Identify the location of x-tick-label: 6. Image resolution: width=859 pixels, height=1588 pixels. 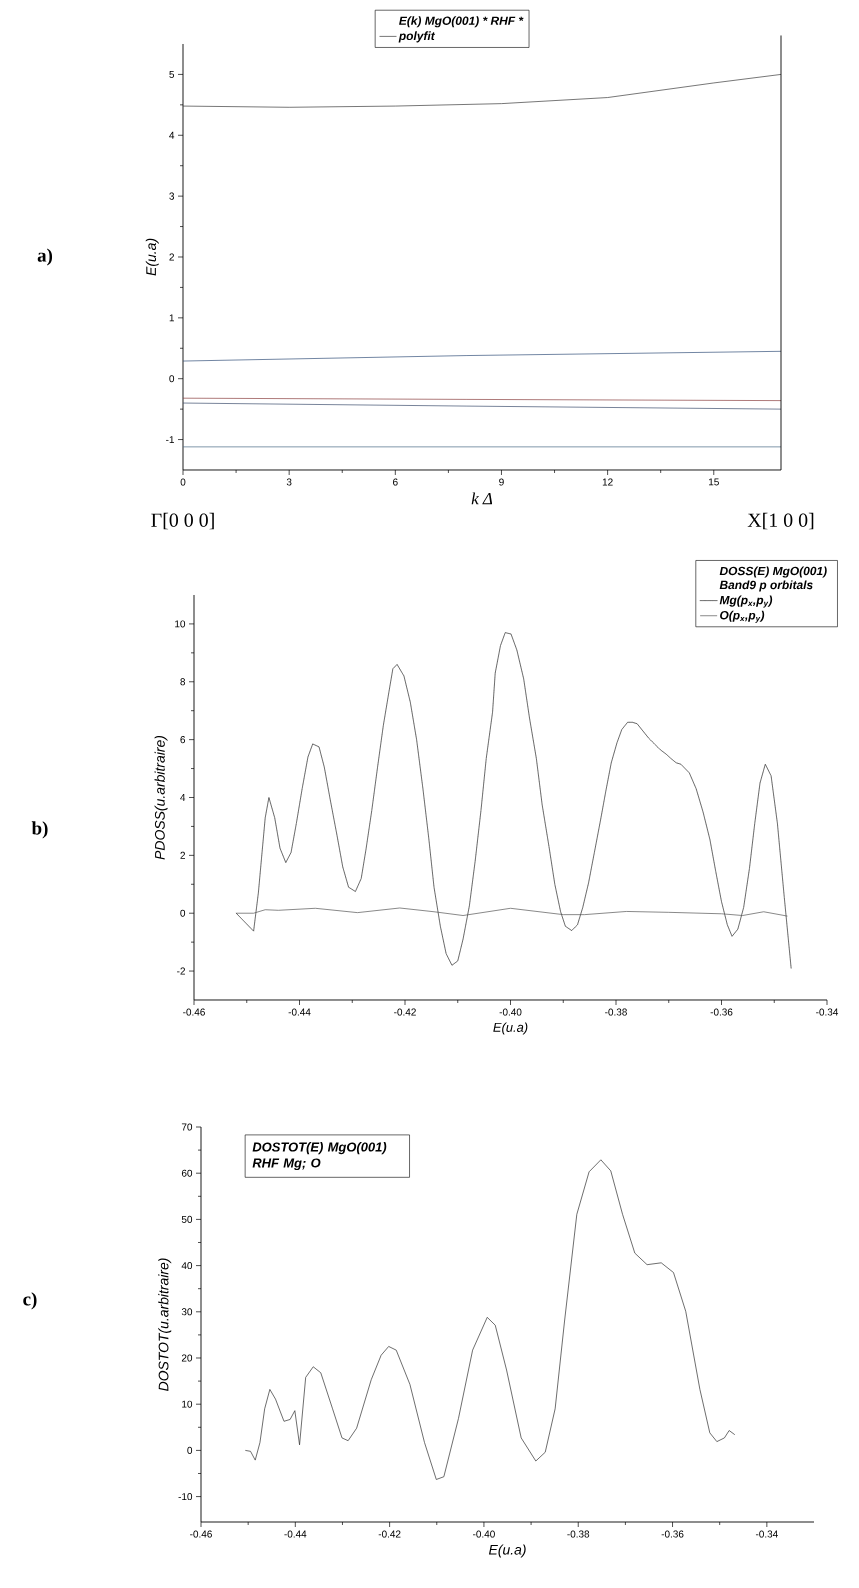
(395, 482).